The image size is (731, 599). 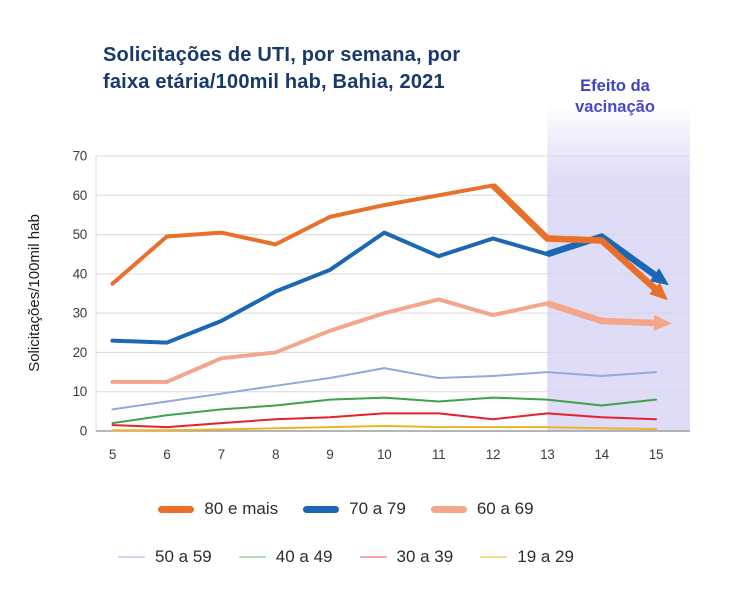 What do you see at coordinates (80, 195) in the screenshot?
I see `y-tick-label: 60` at bounding box center [80, 195].